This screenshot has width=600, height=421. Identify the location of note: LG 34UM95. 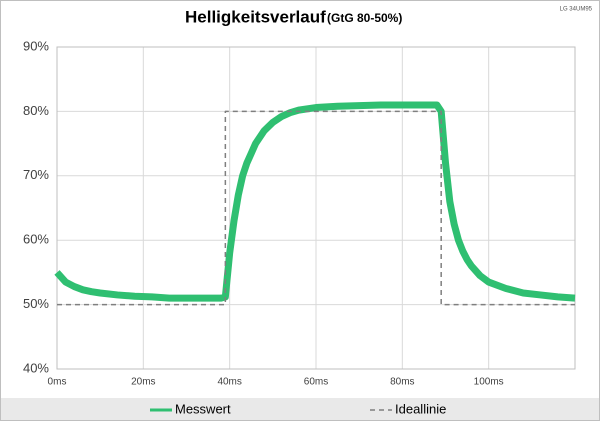
(576, 10).